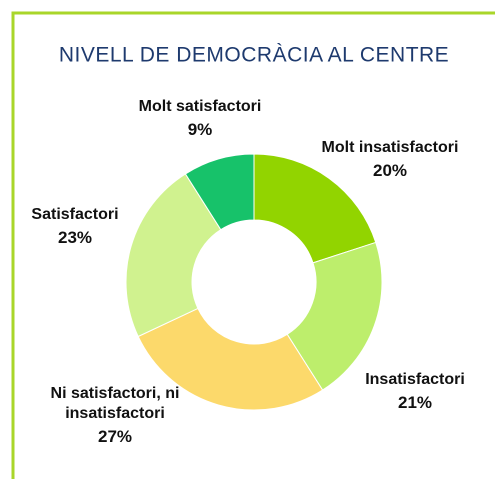 The width and height of the screenshot is (495, 479). What do you see at coordinates (115, 403) in the screenshot?
I see `category-label: Ni satisfactori, ni insatisfactori` at bounding box center [115, 403].